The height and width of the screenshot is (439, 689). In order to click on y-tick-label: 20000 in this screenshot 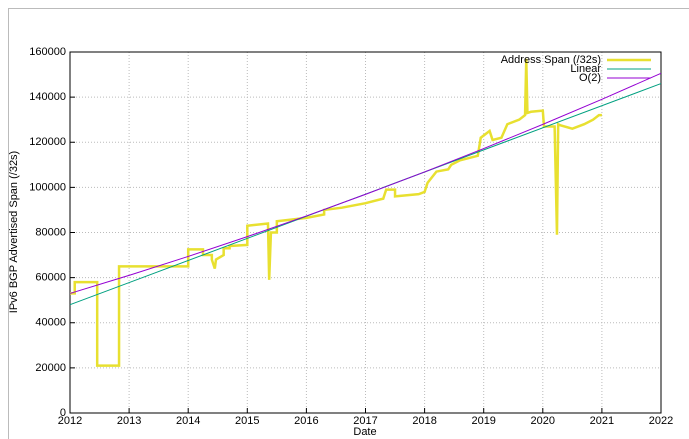, I will do `click(50, 368)`.